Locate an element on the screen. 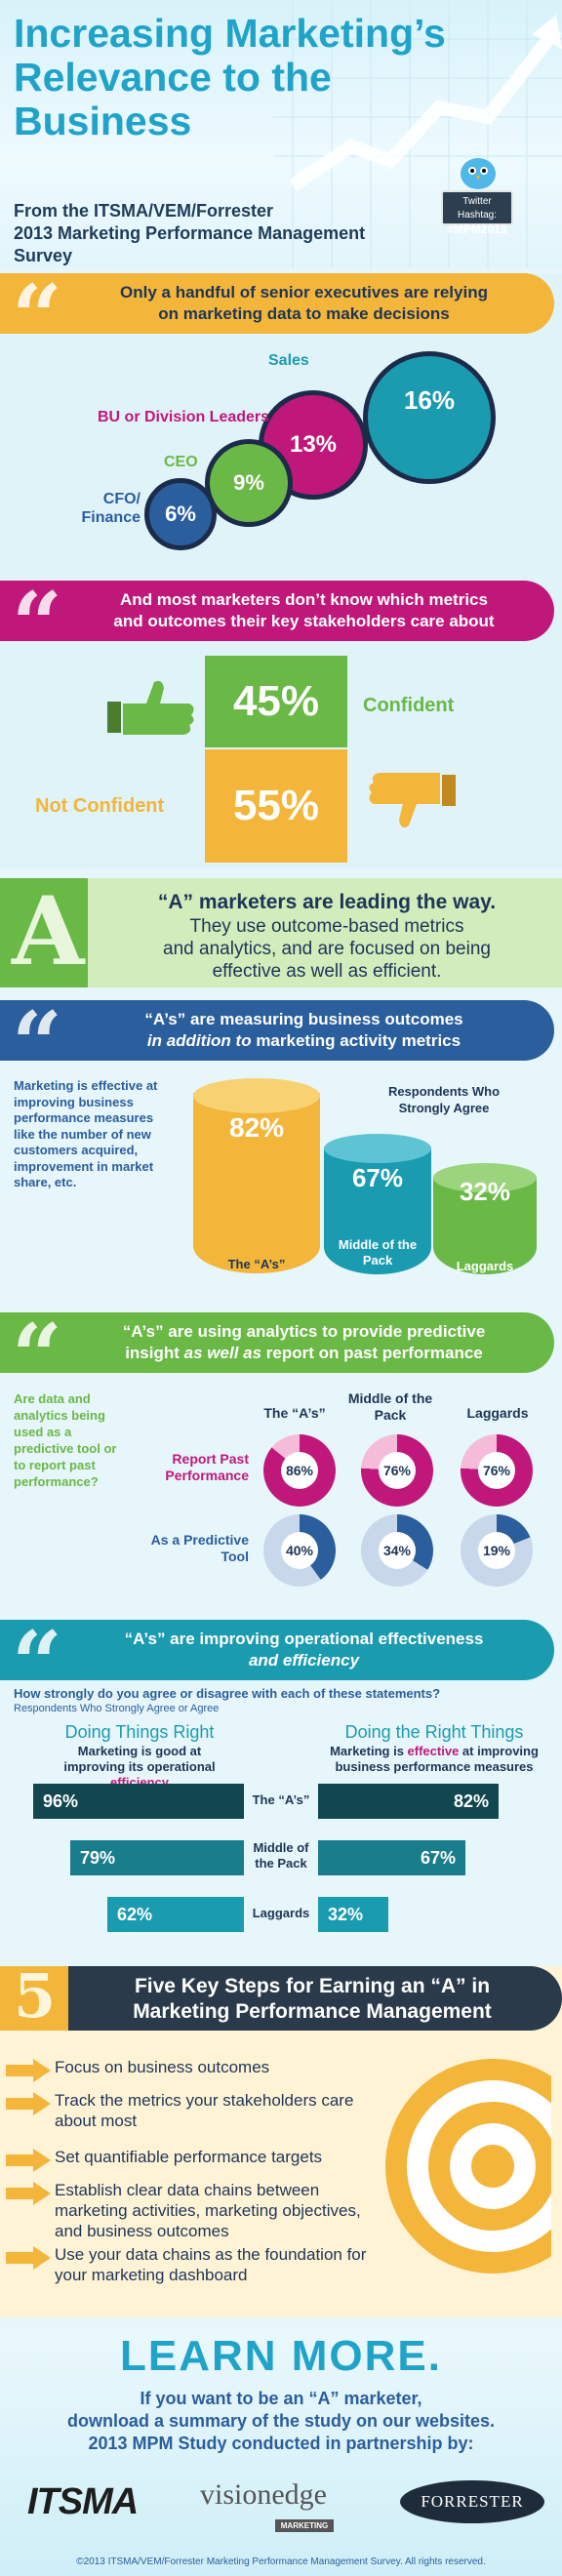  step-item: Focus on business outcomes is located at coordinates (162, 2067).